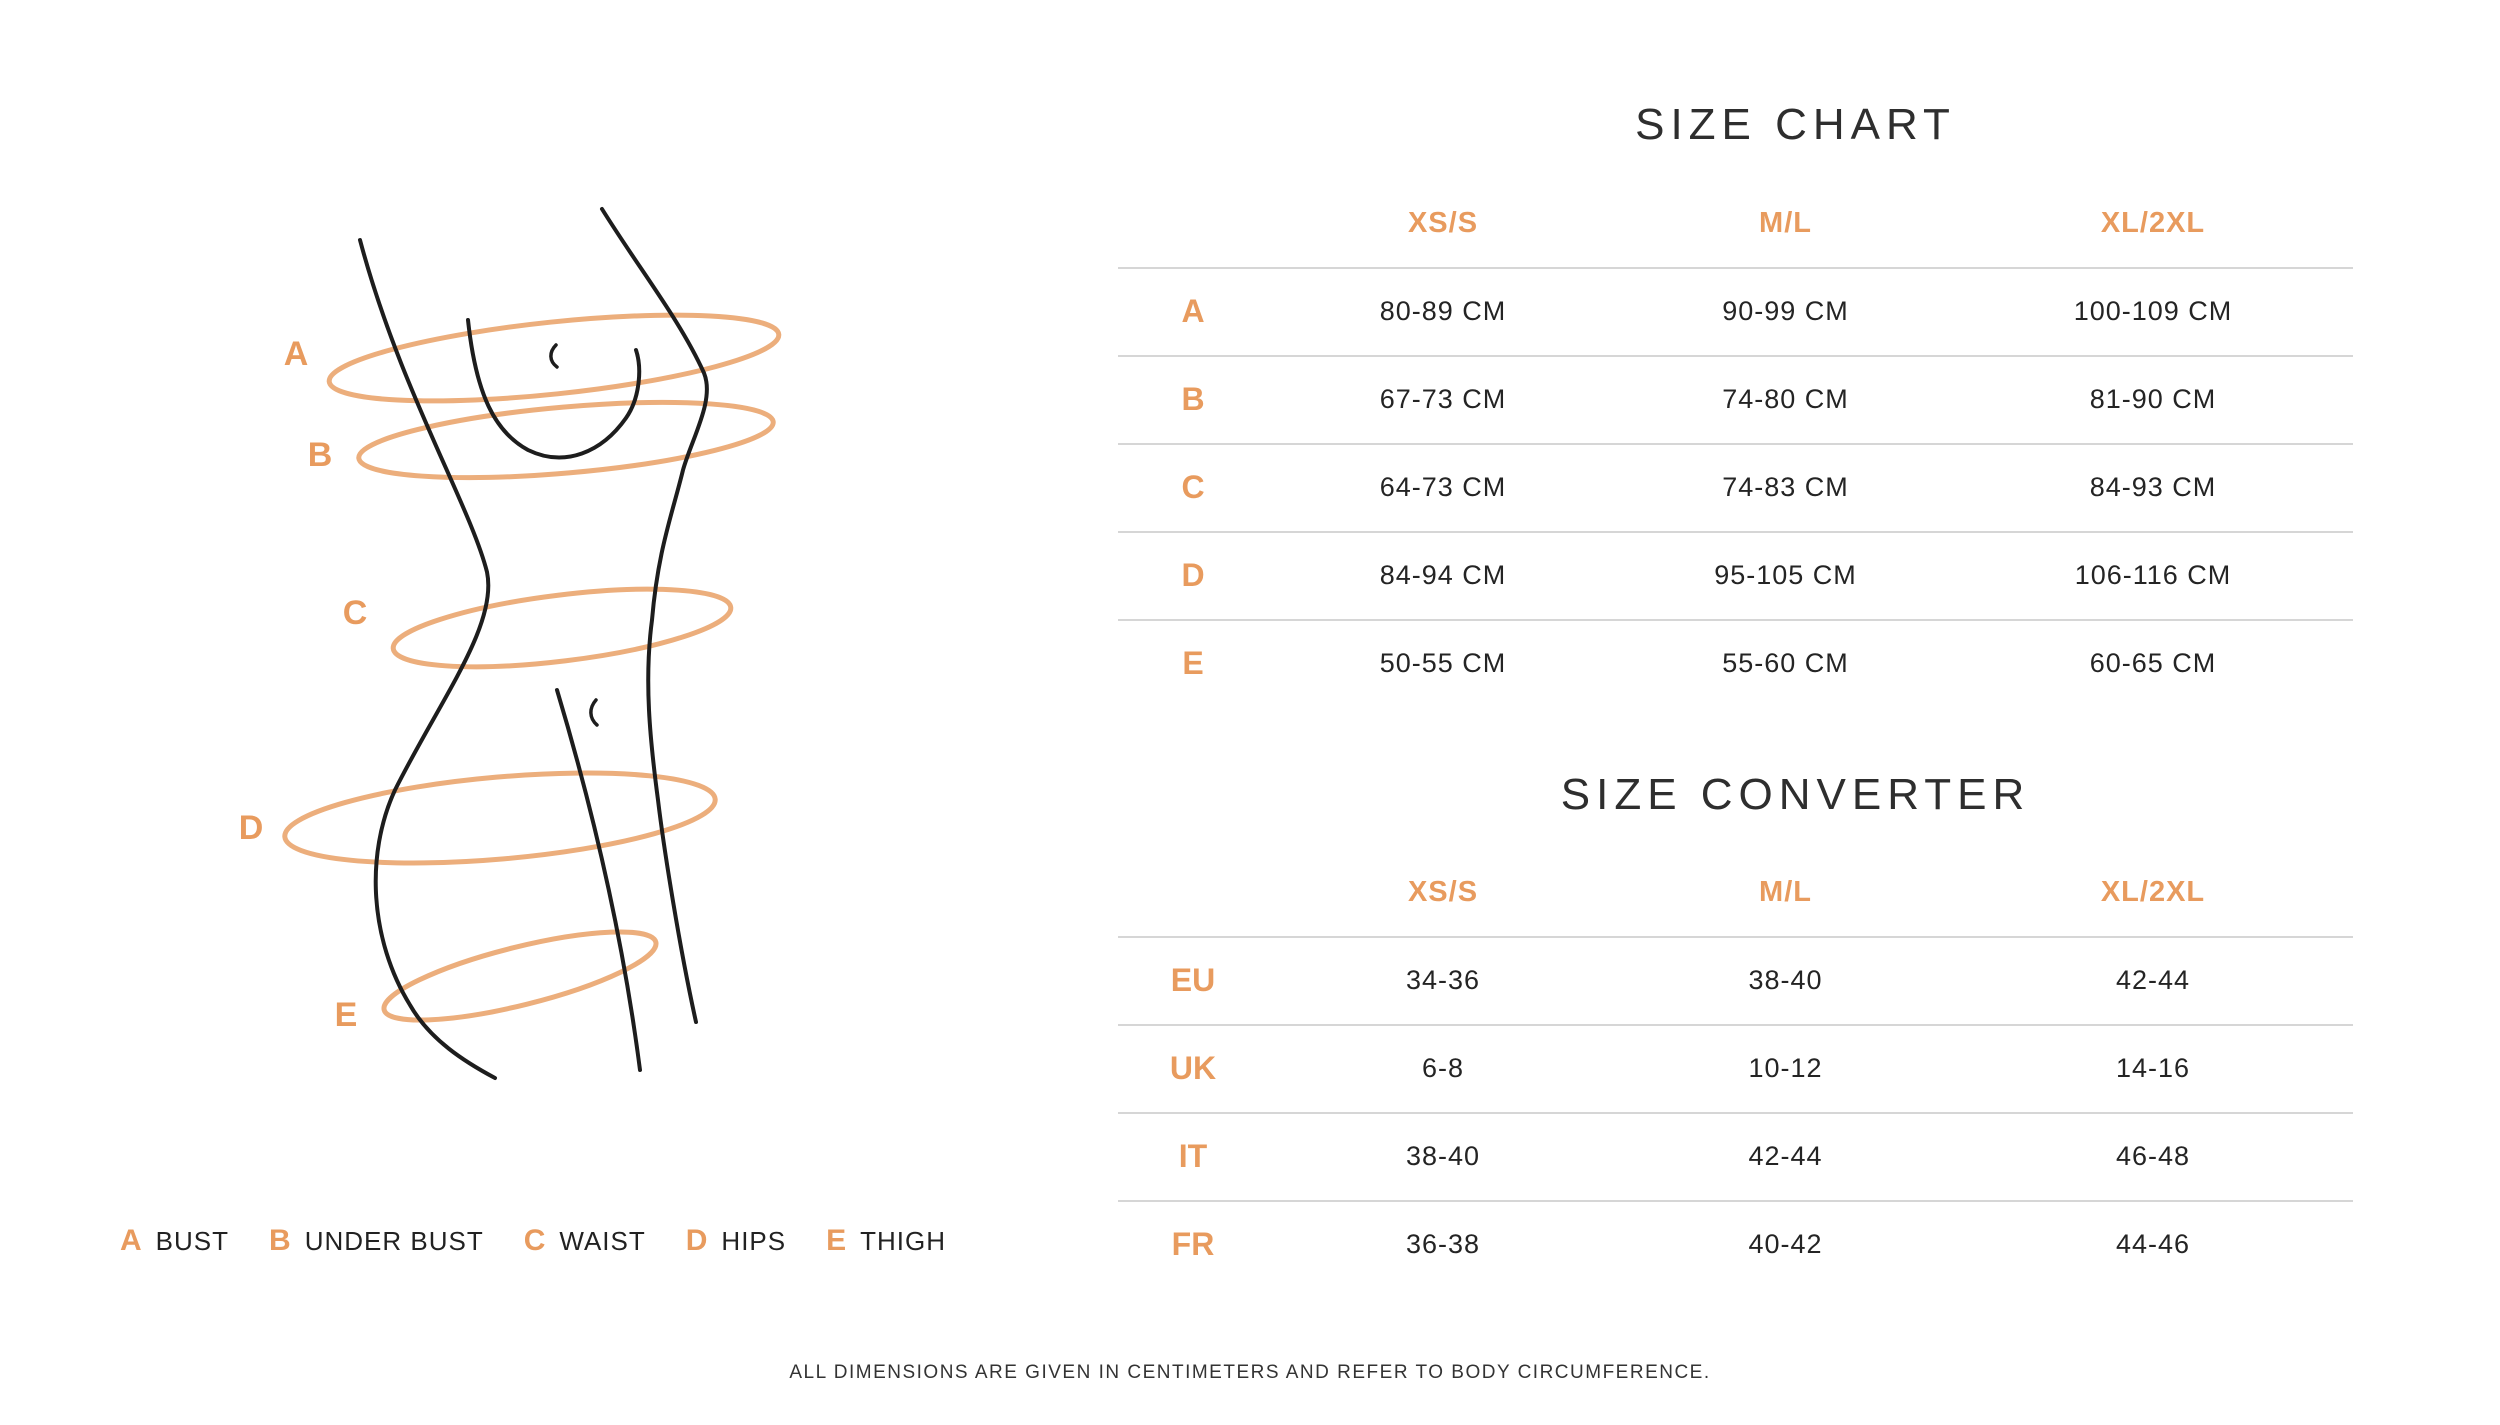 This screenshot has height=1425, width=2500. Describe the element at coordinates (1193, 487) in the screenshot. I see `row-label: C` at that location.